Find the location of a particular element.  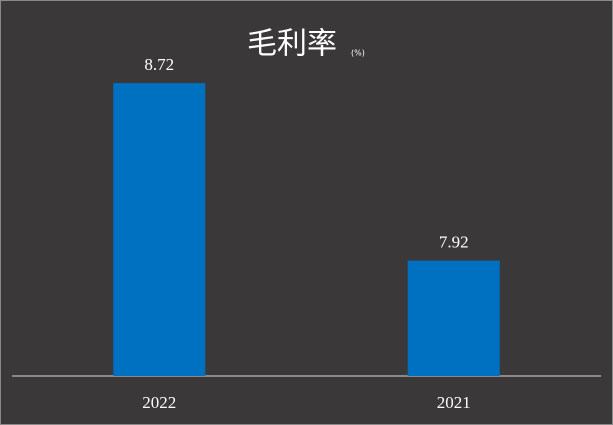

data-label: 7.92 is located at coordinates (454, 242).